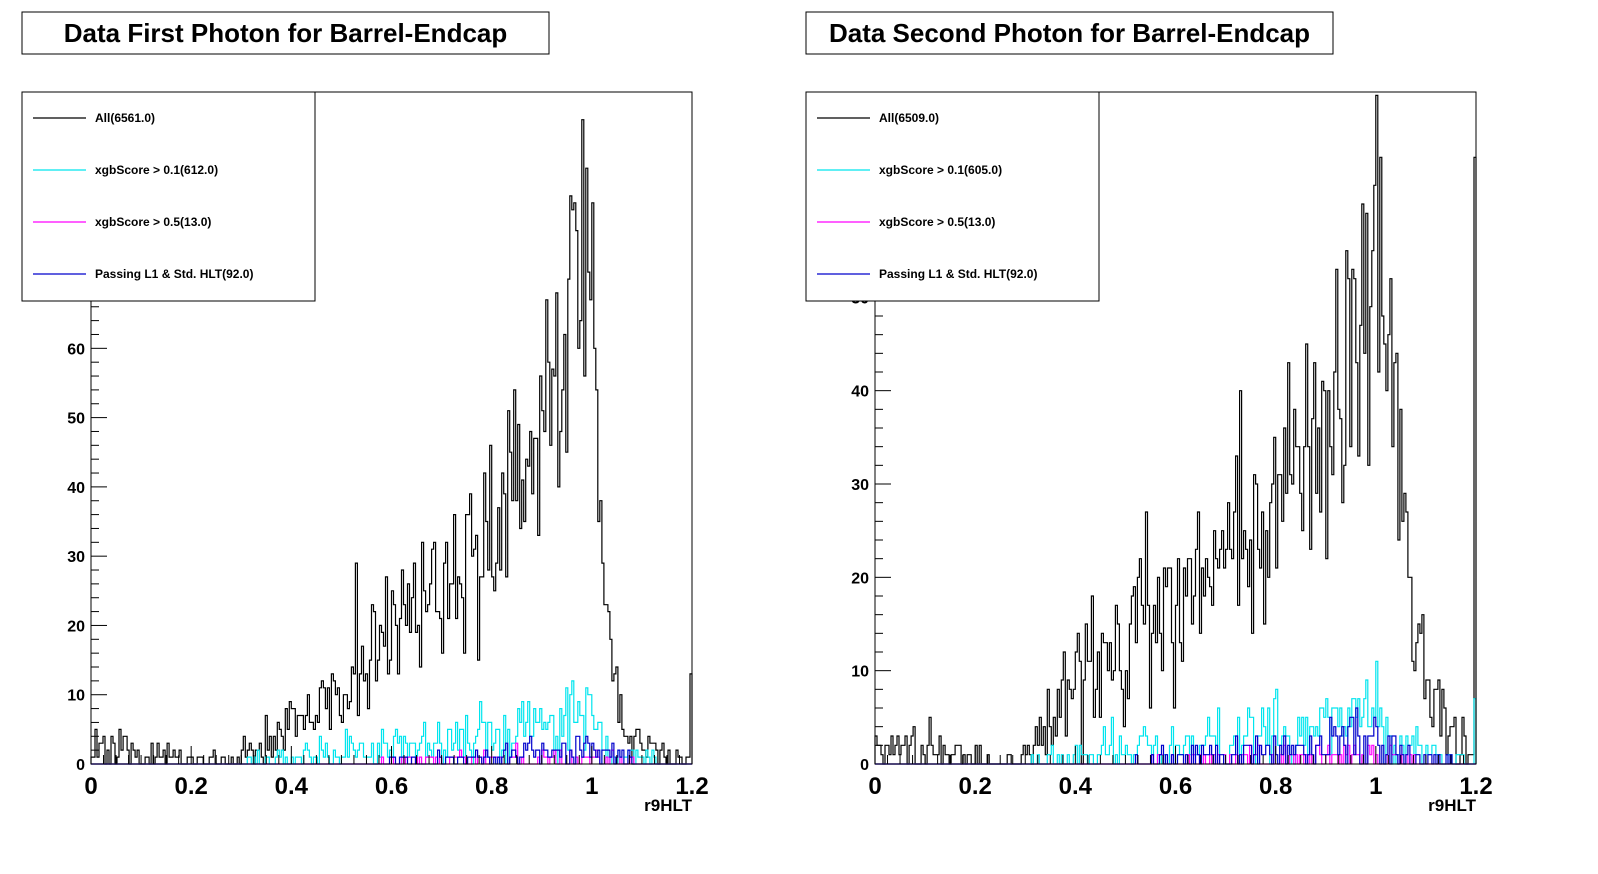  Describe the element at coordinates (909, 118) in the screenshot. I see `legend-entry-1: All(6509.0)` at that location.